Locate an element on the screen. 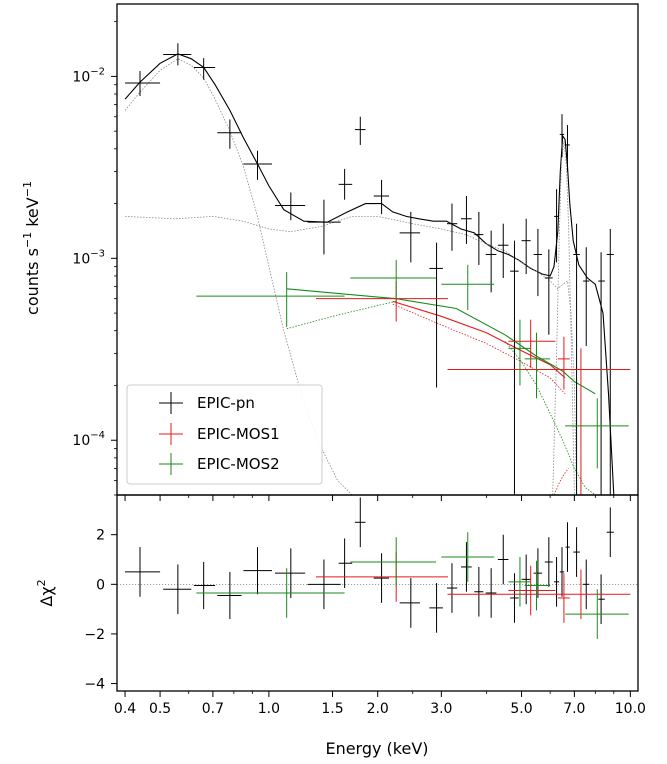 Image resolution: width=667 pixels, height=764 pixels. x-tick-label: 1.5 is located at coordinates (332, 709).